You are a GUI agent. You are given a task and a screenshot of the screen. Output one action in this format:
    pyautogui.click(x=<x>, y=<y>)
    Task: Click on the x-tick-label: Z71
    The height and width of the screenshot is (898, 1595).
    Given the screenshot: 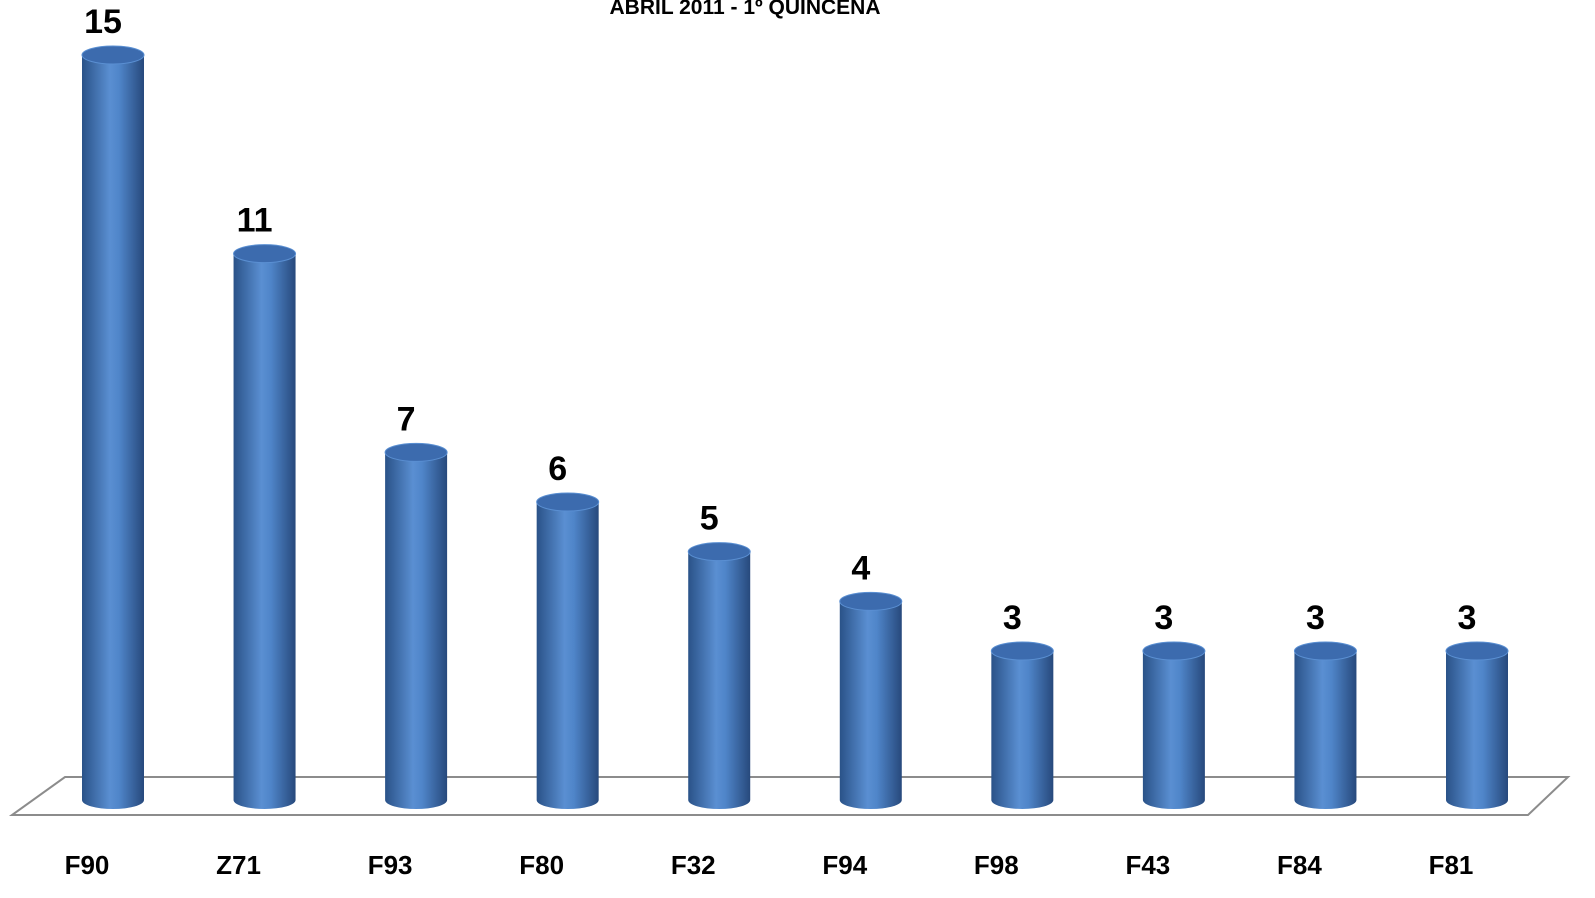 What is the action you would take?
    pyautogui.click(x=238, y=865)
    